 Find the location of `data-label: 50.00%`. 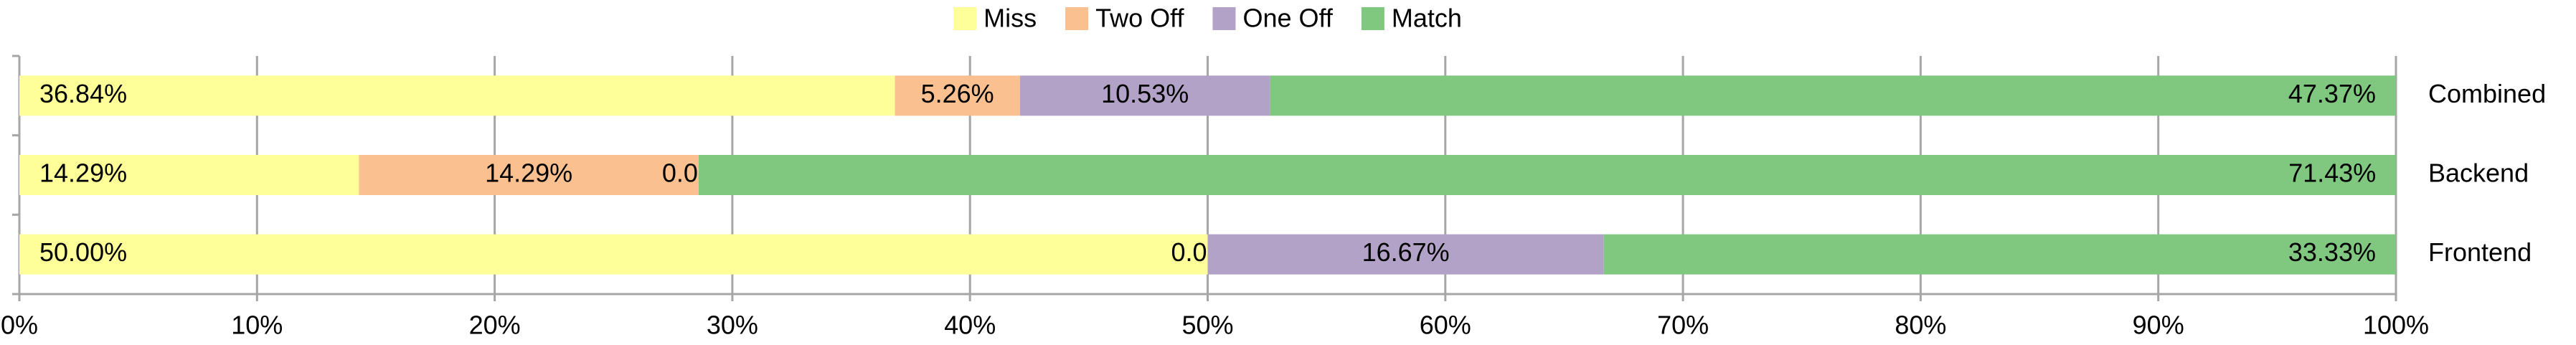

data-label: 50.00% is located at coordinates (83, 252).